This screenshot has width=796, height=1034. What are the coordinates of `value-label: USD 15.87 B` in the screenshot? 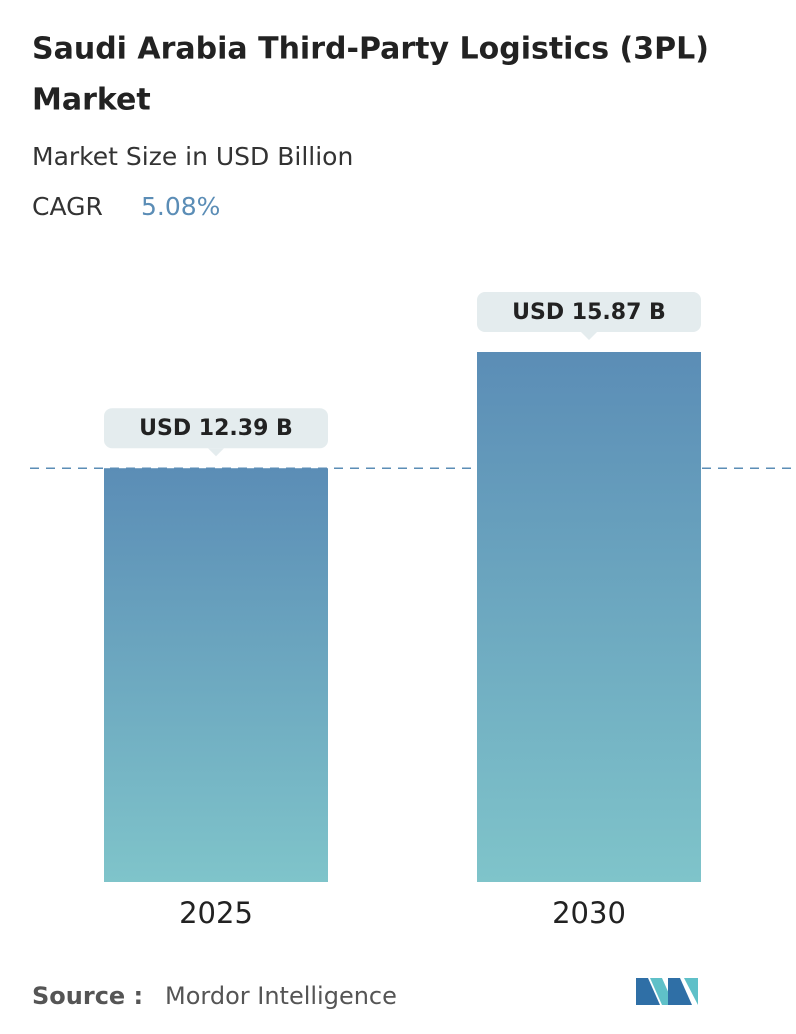 It's located at (589, 312).